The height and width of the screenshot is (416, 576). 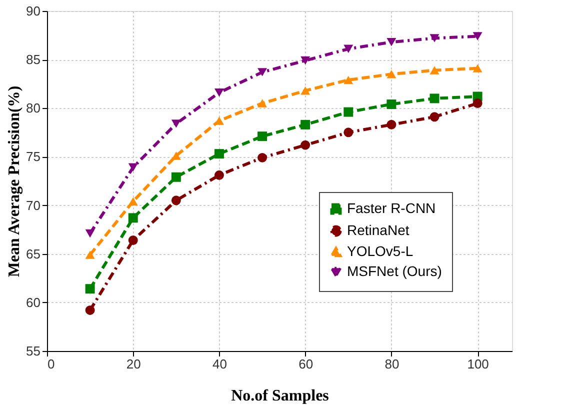 I want to click on y-tick-label: 85, so click(x=33, y=60).